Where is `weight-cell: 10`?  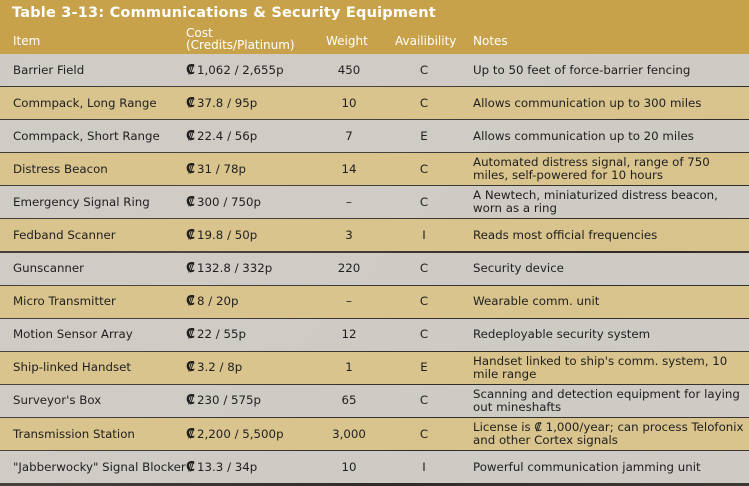 weight-cell: 10 is located at coordinates (349, 466).